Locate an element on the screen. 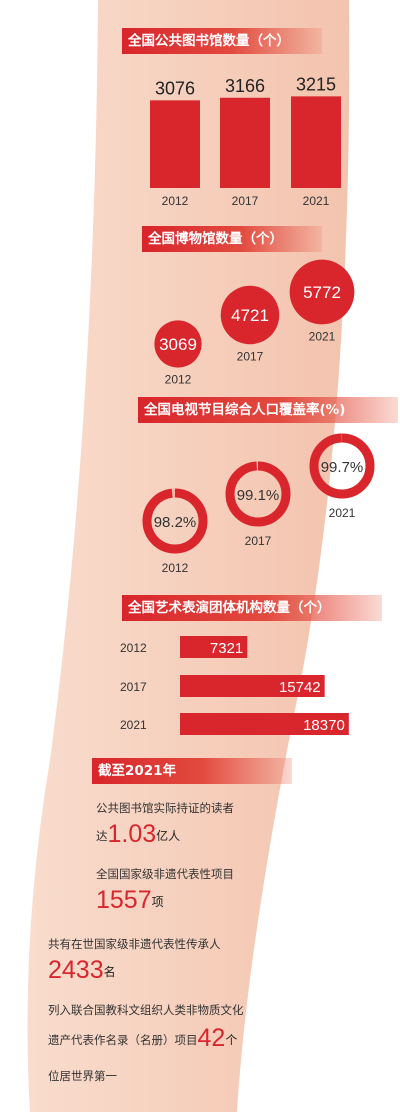 The width and height of the screenshot is (400, 1112). reader-value-line: 达1.03亿人 is located at coordinates (138, 834).